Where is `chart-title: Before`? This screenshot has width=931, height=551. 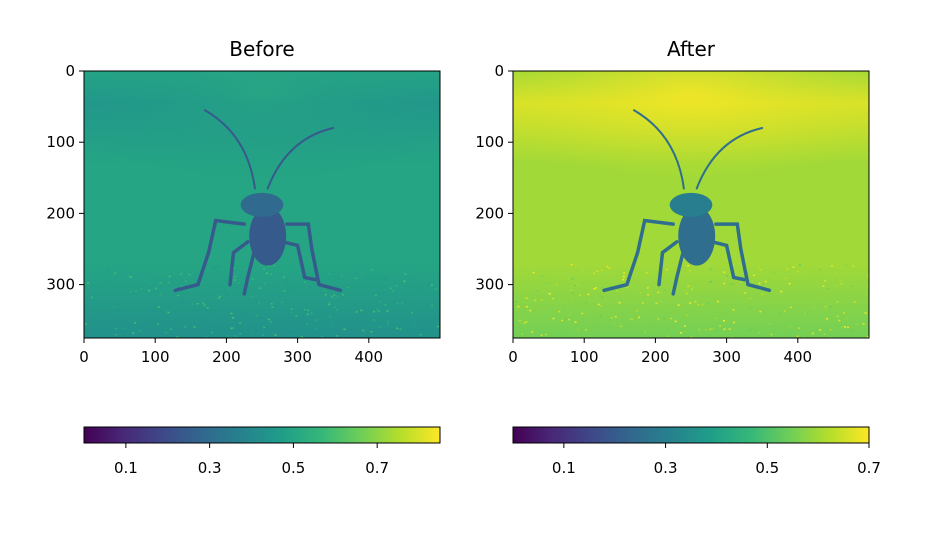
chart-title: Before is located at coordinates (261, 49).